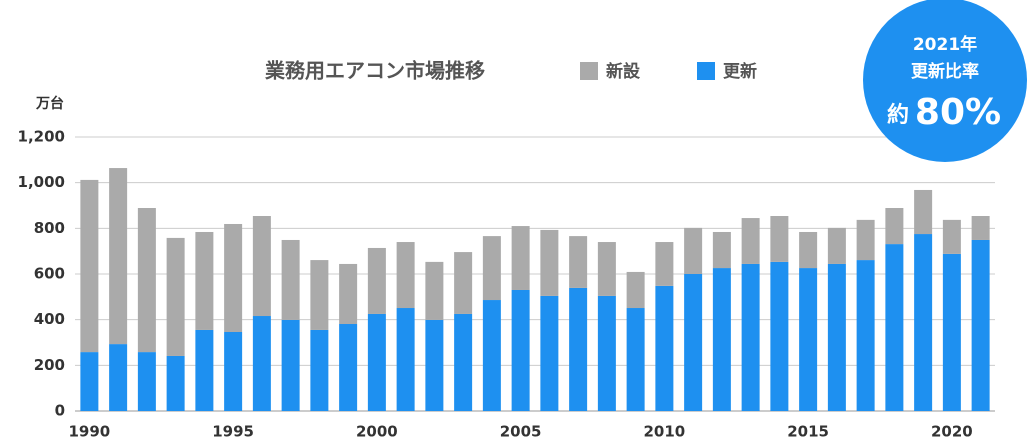 This screenshot has width=1032, height=448. What do you see at coordinates (233, 432) in the screenshot?
I see `x-tick-label: 1995` at bounding box center [233, 432].